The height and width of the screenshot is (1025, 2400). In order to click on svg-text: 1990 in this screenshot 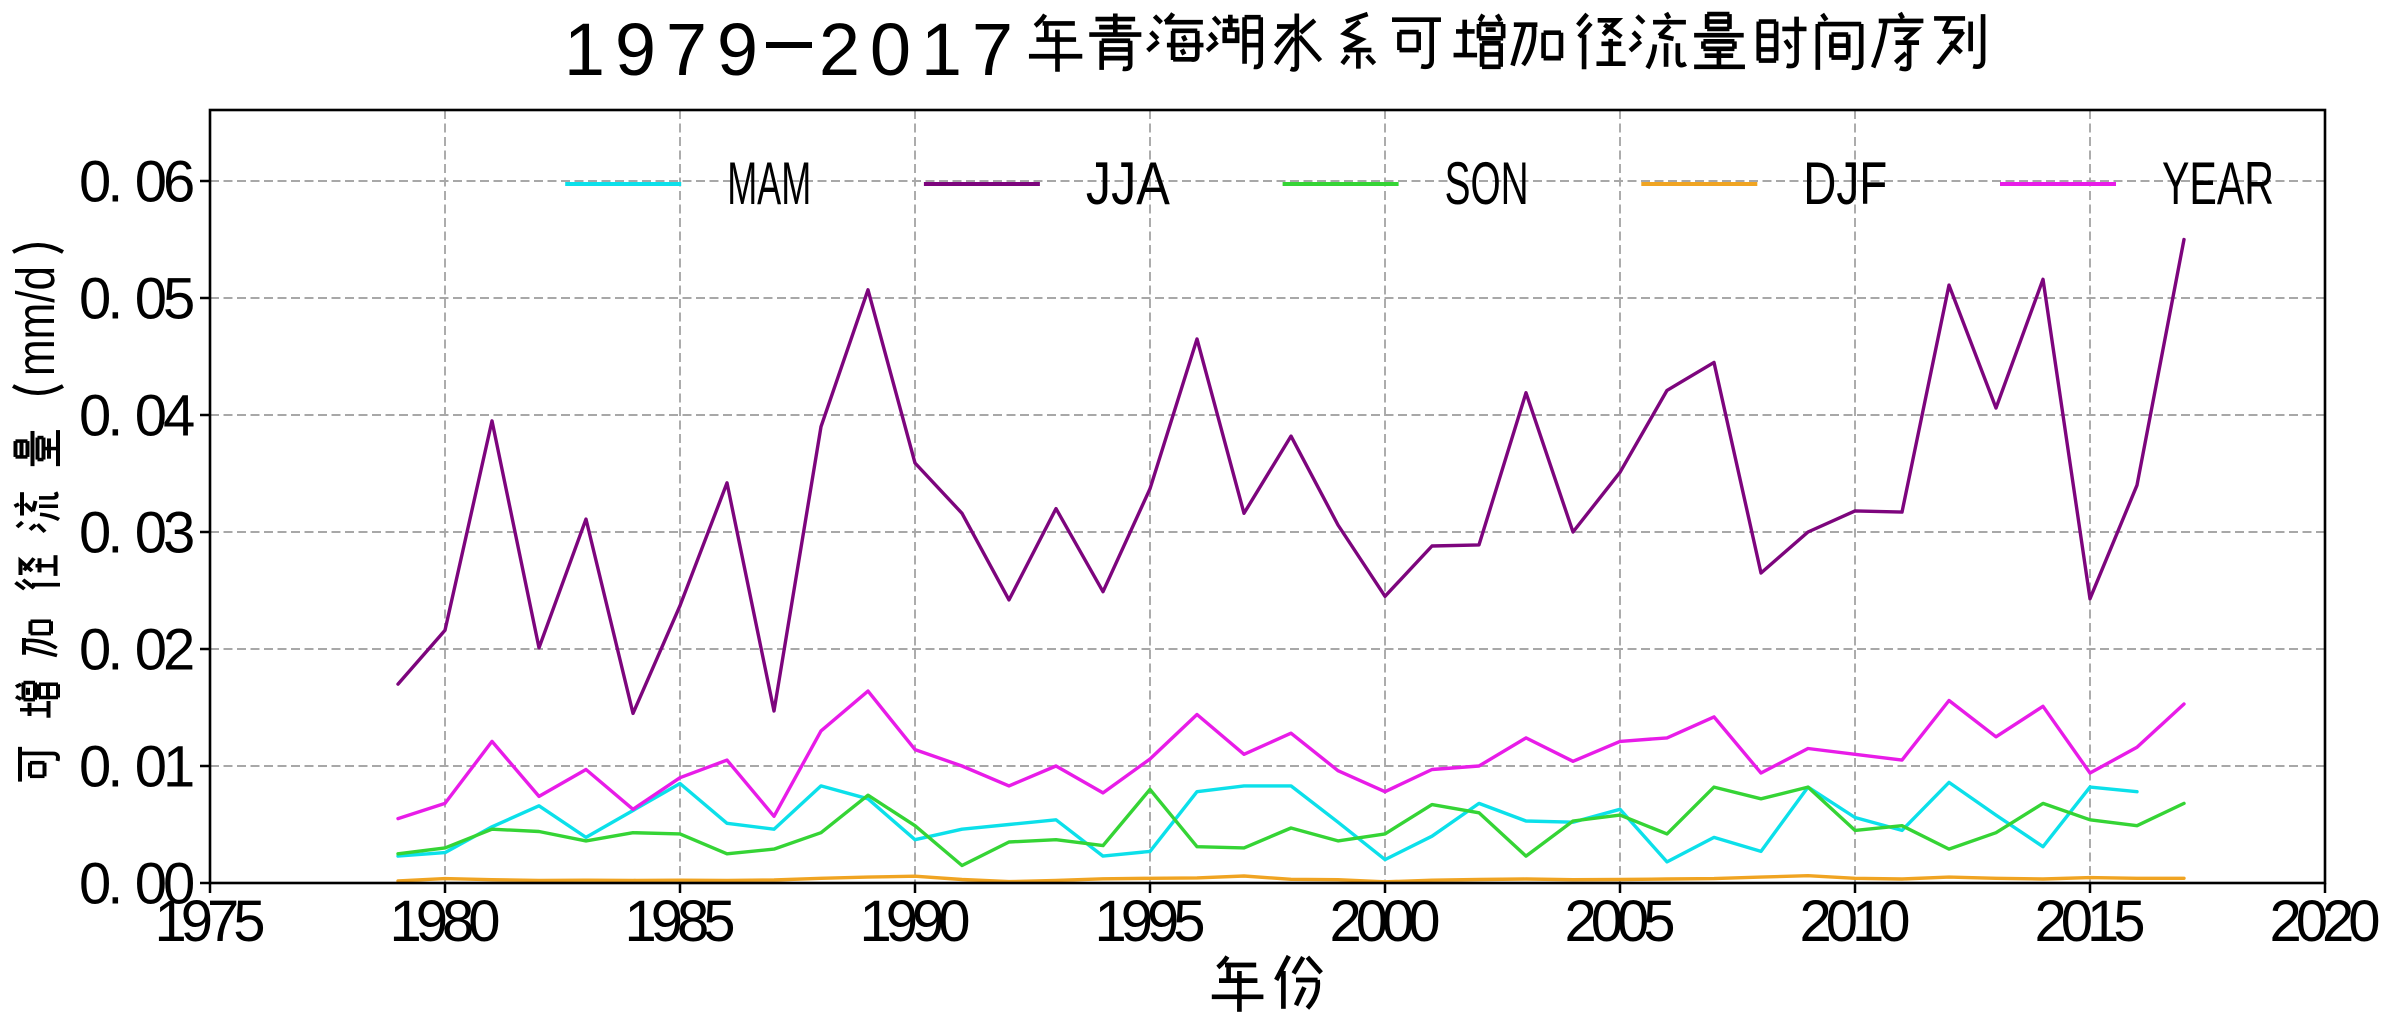, I will do `click(913, 921)`.